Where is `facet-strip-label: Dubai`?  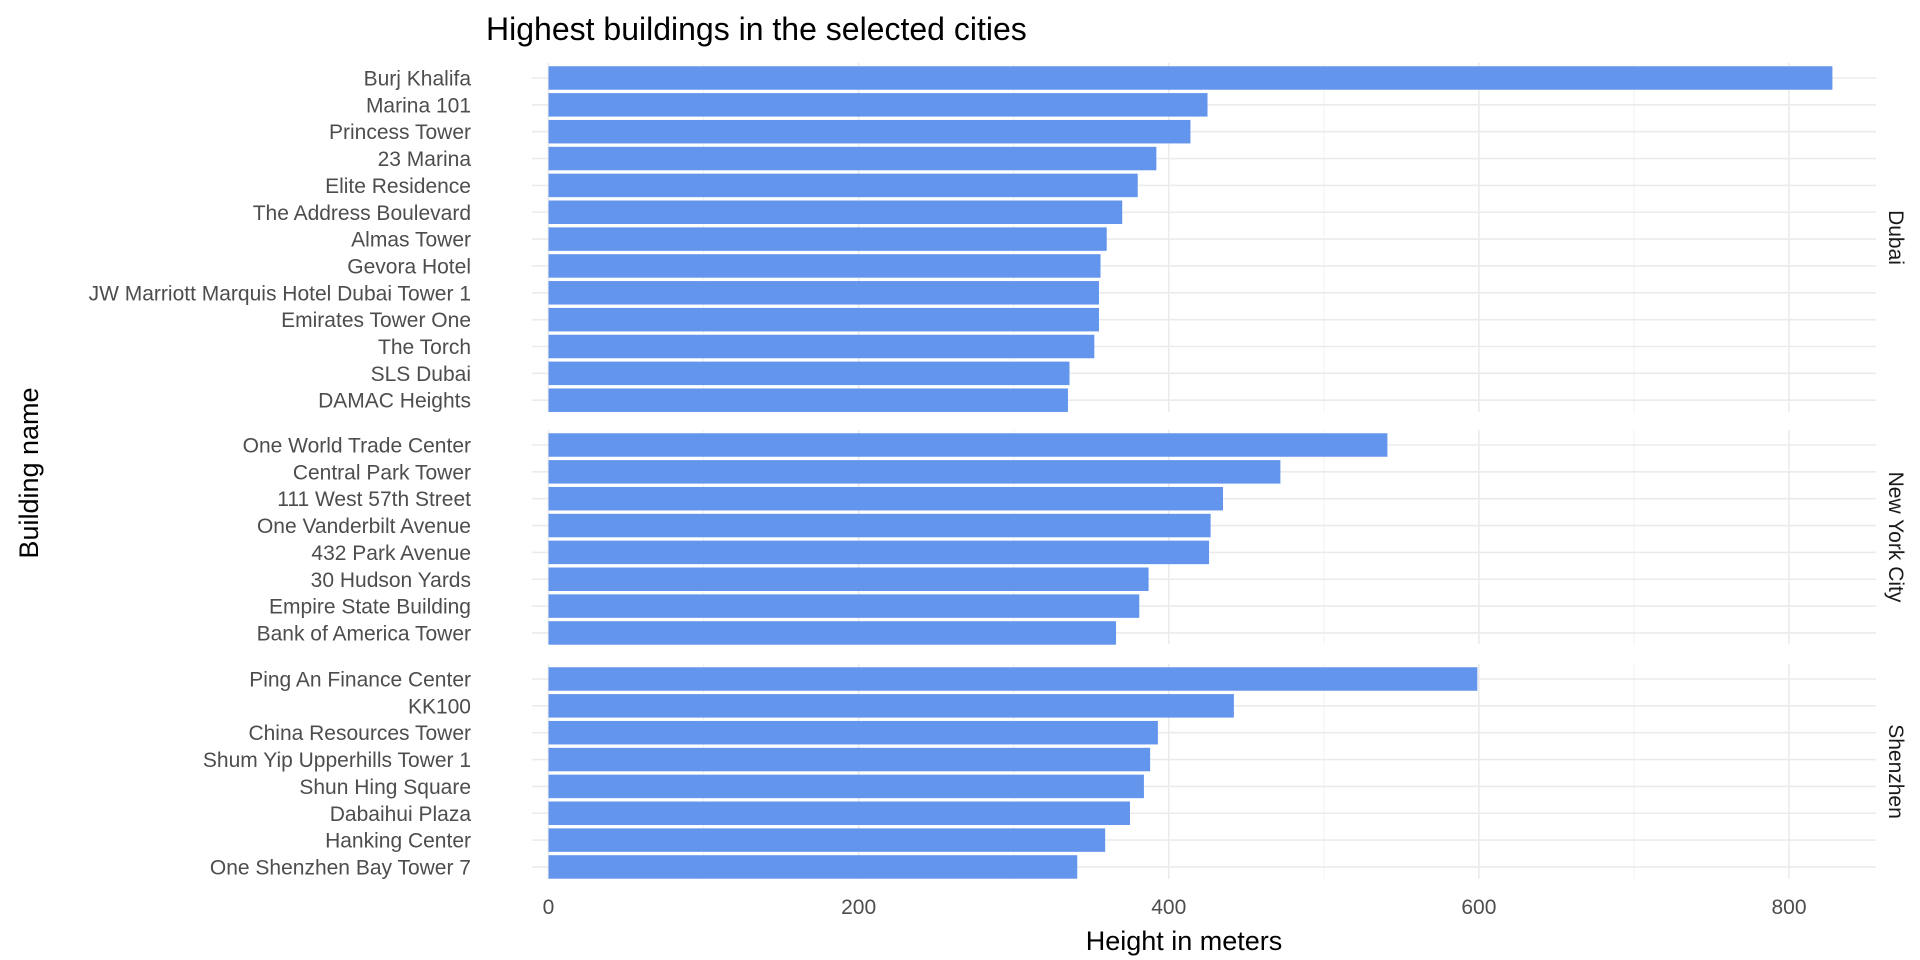 facet-strip-label: Dubai is located at coordinates (1895, 237).